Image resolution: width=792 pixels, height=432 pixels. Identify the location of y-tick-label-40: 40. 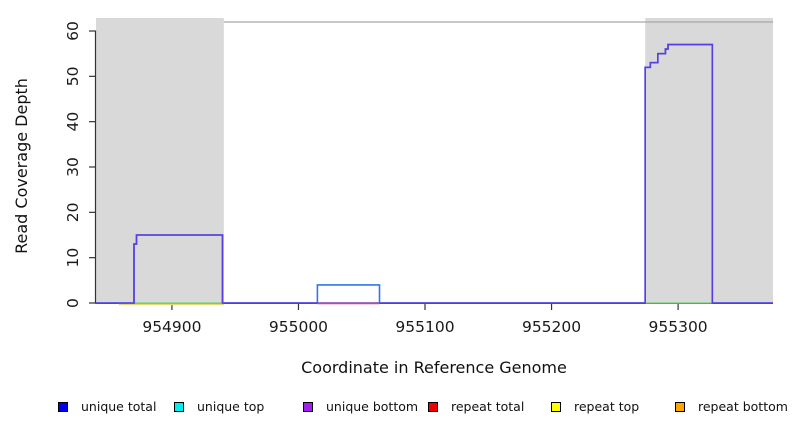
(73, 122).